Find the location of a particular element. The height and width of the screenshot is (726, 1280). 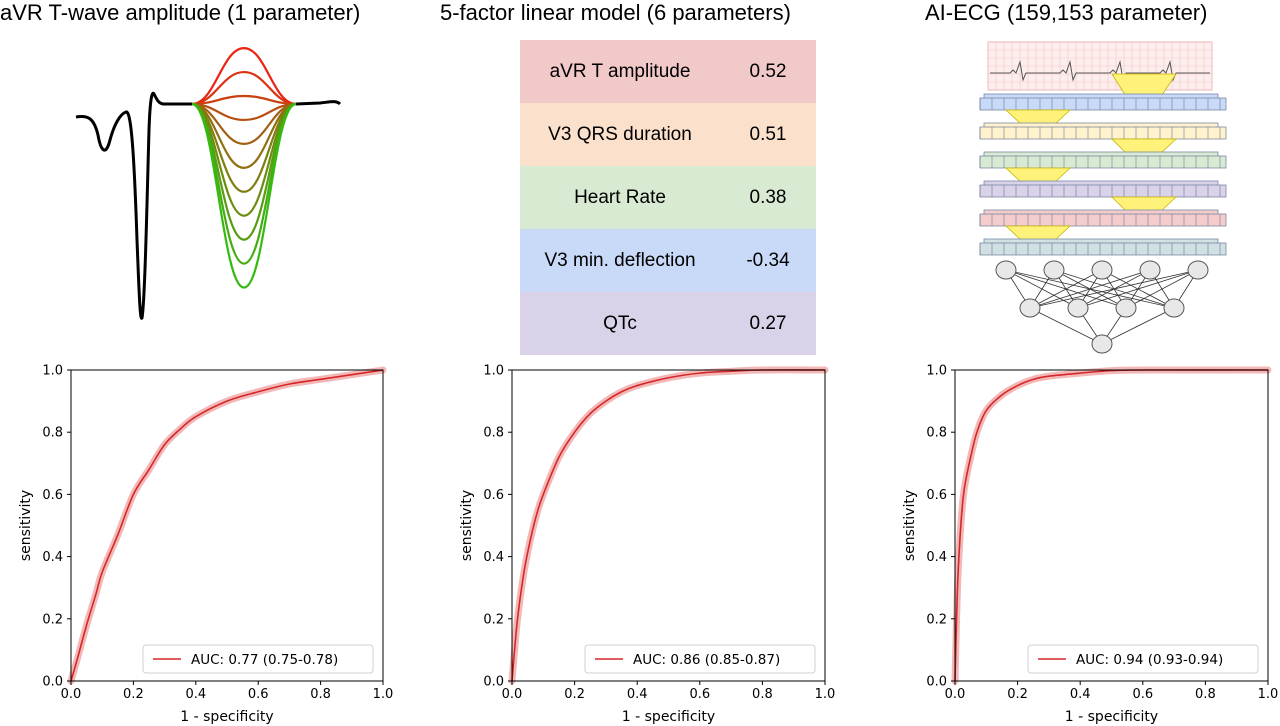

feature-name: V3 min. deflection is located at coordinates (620, 260).